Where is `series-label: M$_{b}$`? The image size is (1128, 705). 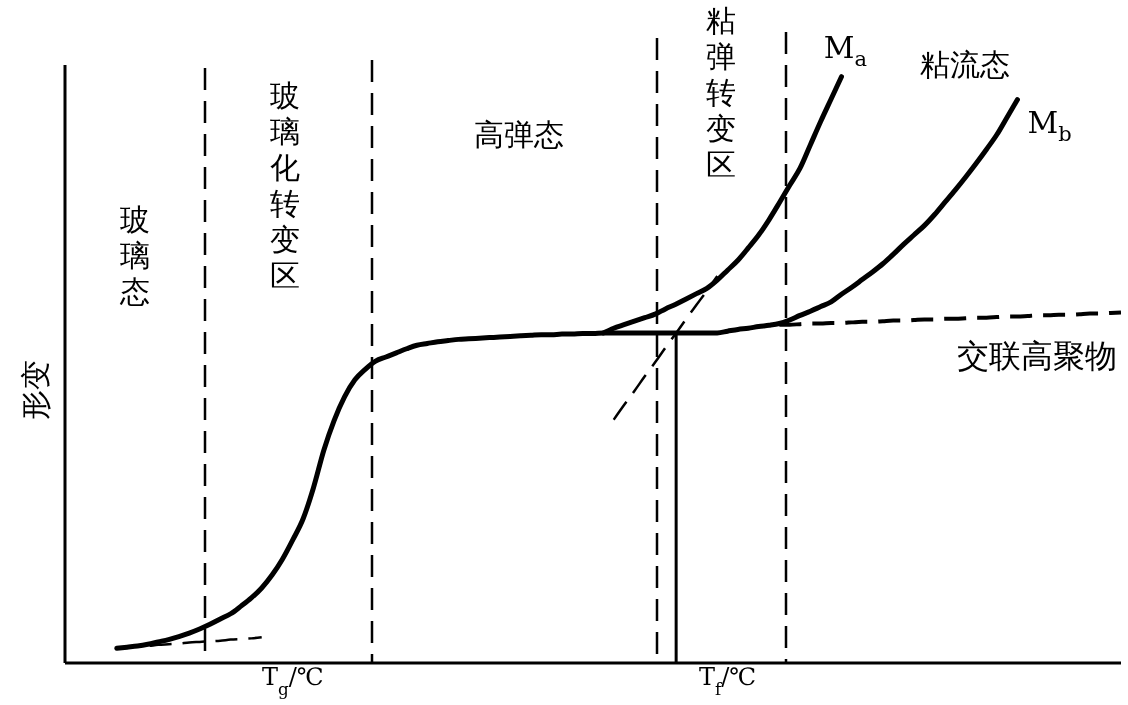 series-label: M$_{b}$ is located at coordinates (1049, 125).